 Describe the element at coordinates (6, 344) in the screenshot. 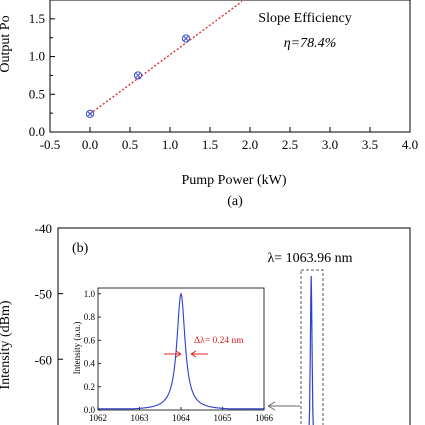

I see `panel-b-ylabel: Intensity (dBm)` at that location.